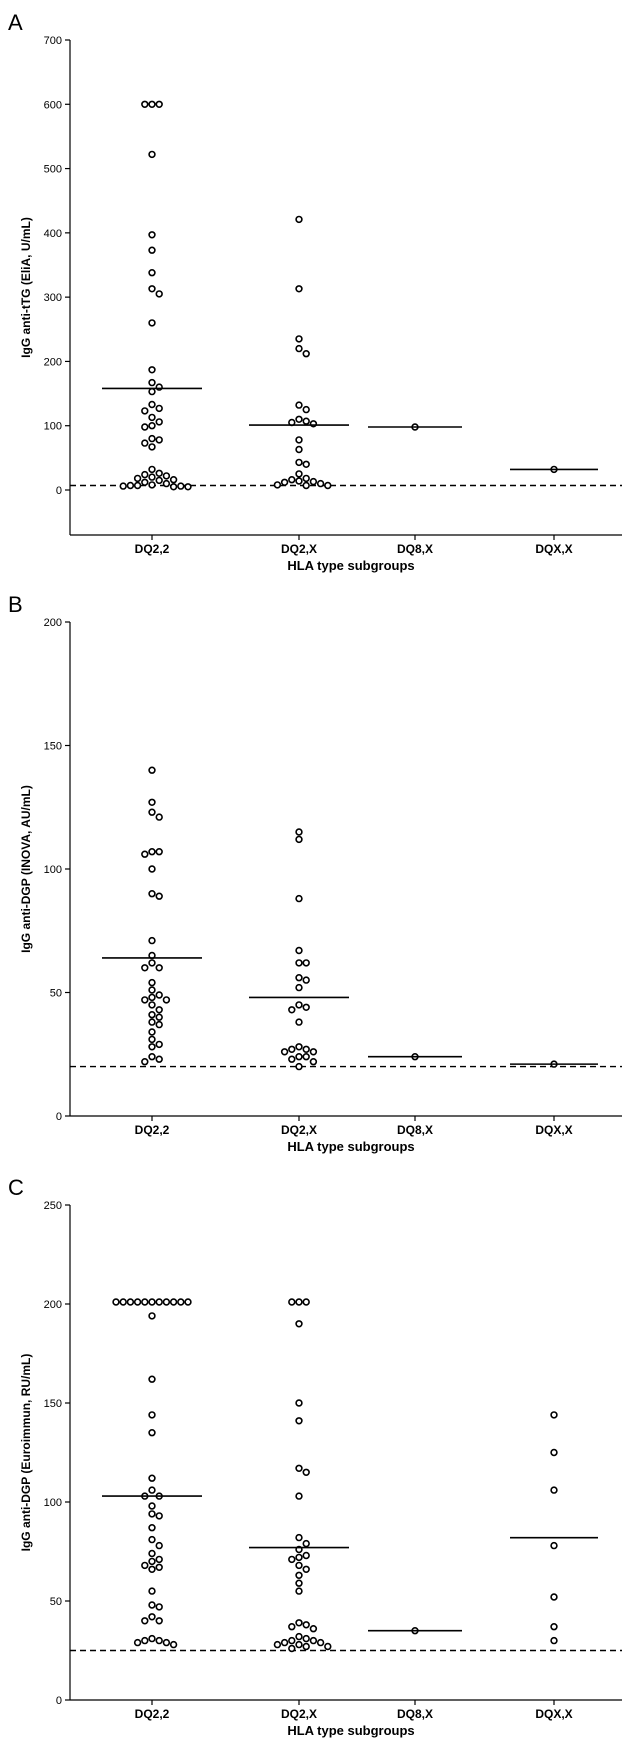 This screenshot has width=622, height=1740. I want to click on y-tick-label: 50, so click(56, 994).